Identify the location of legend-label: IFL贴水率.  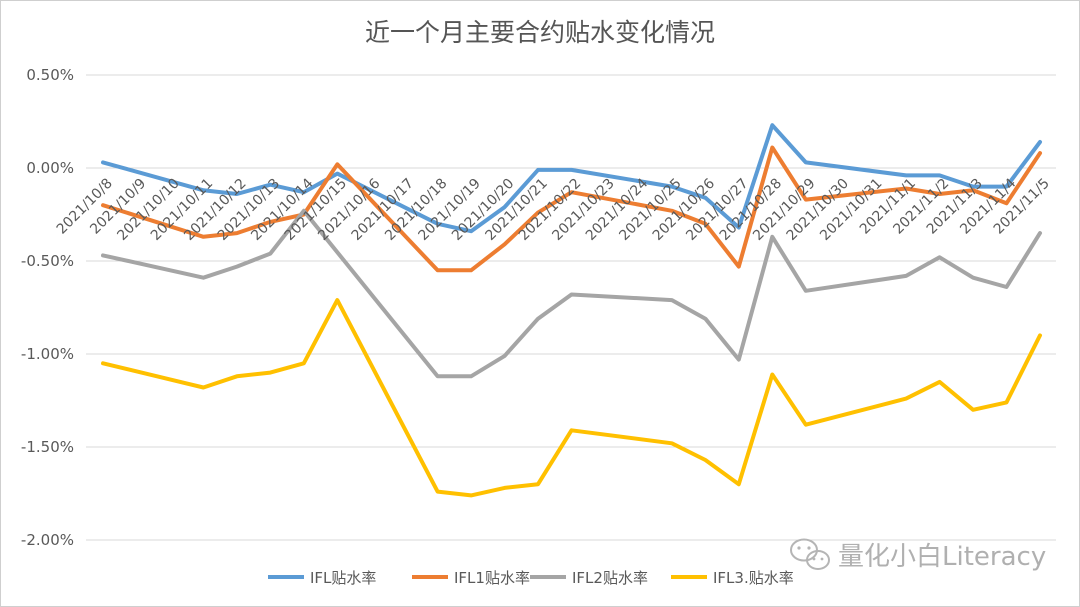
(343, 578).